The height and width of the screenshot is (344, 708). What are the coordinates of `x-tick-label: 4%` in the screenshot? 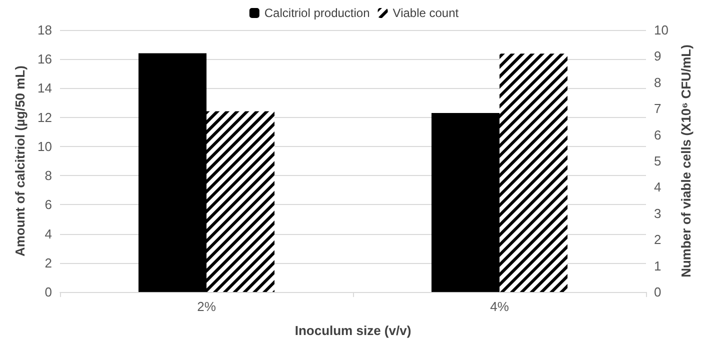 It's located at (500, 306).